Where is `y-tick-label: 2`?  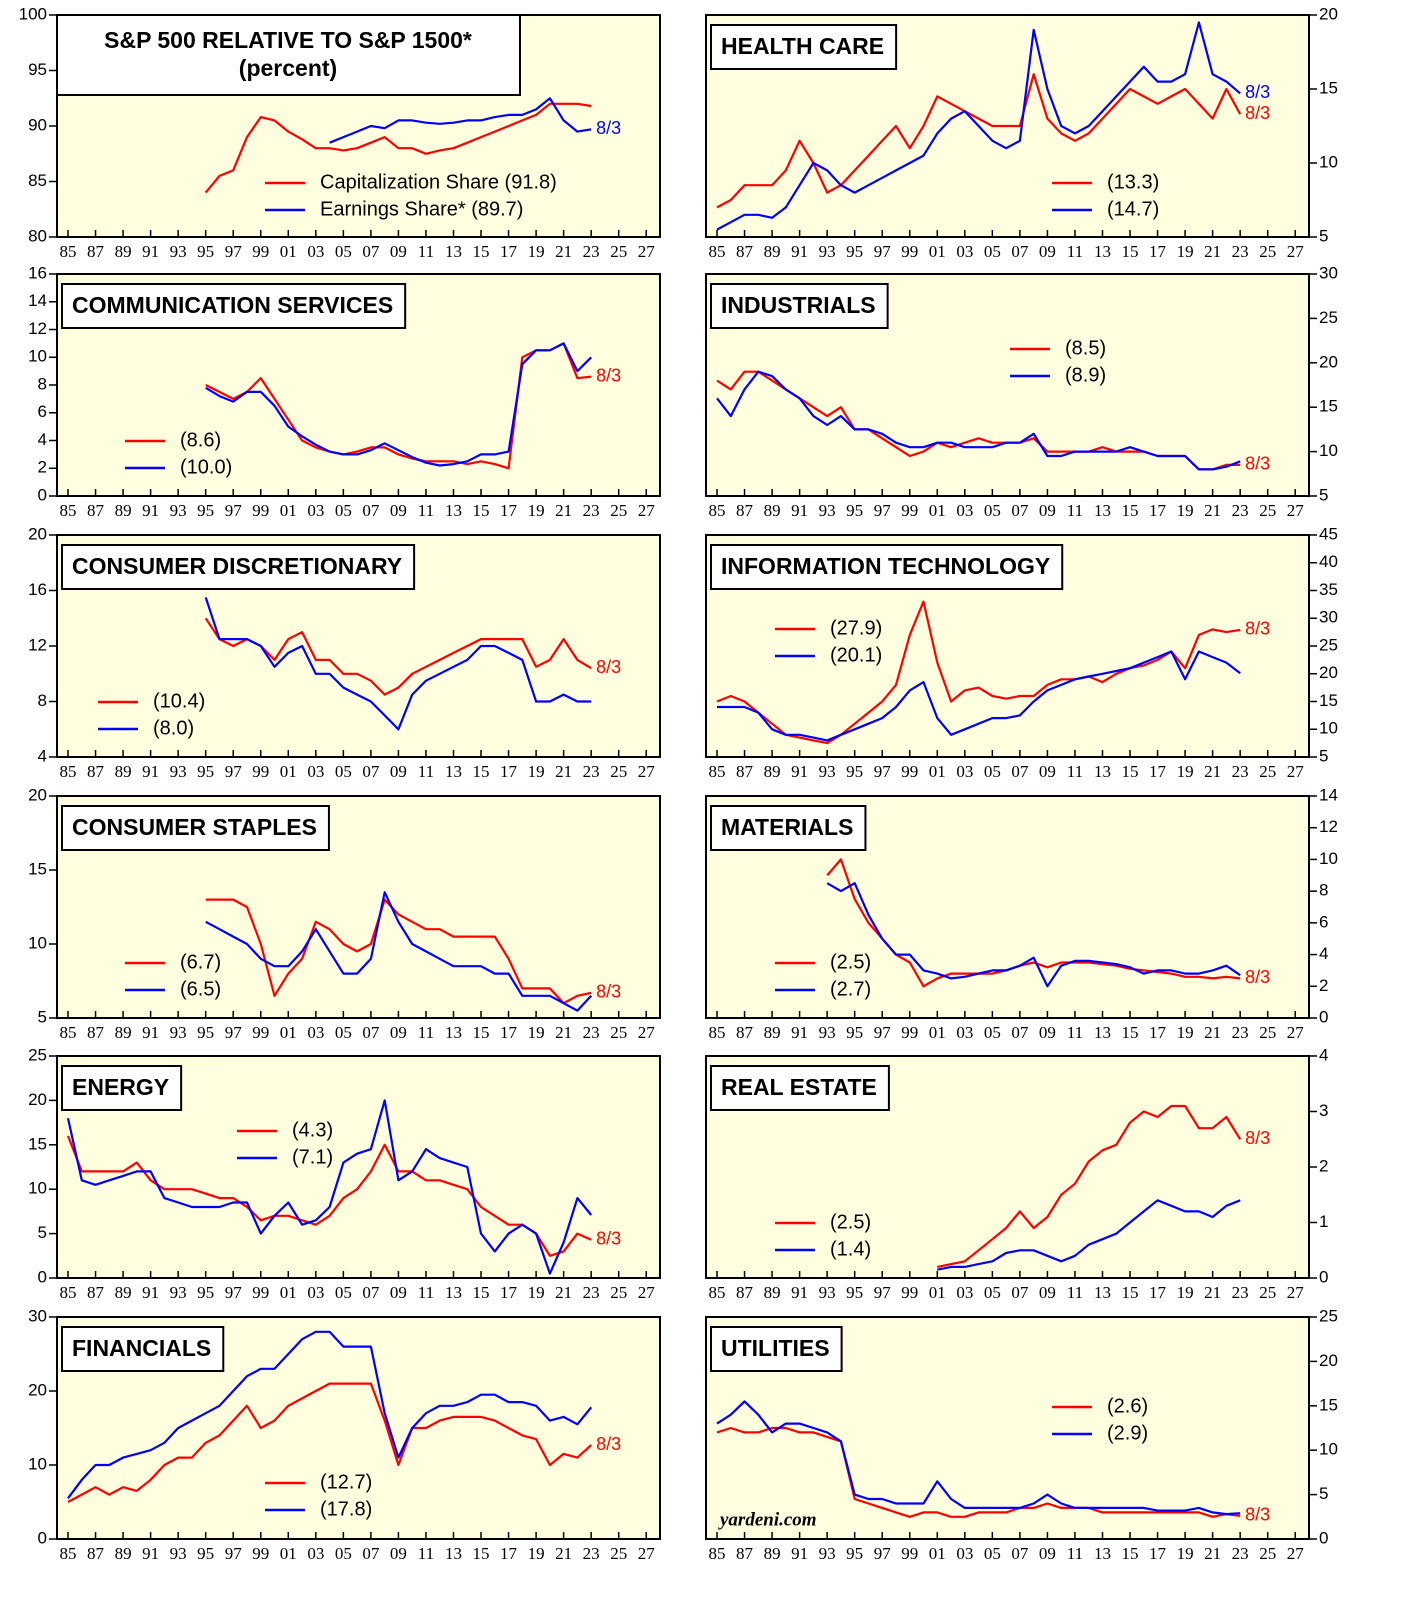 y-tick-label: 2 is located at coordinates (42, 467).